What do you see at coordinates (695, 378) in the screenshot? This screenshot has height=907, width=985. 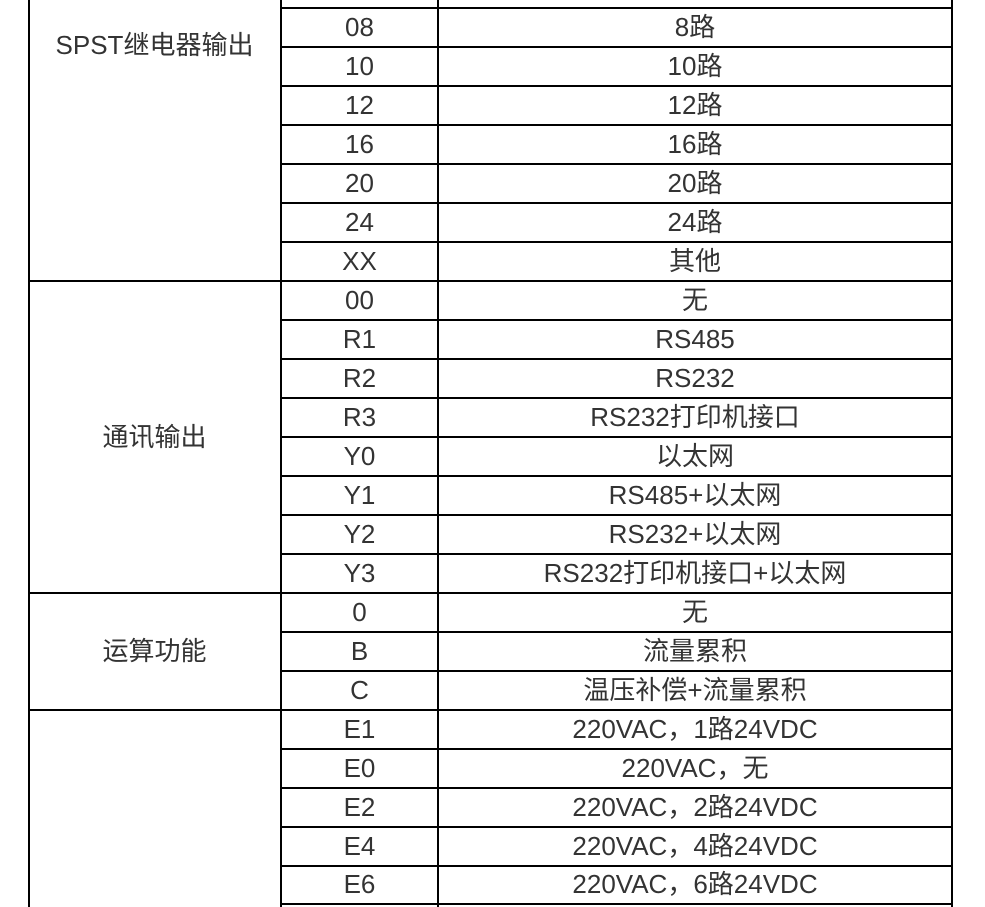 I see `description-cell: RS232` at bounding box center [695, 378].